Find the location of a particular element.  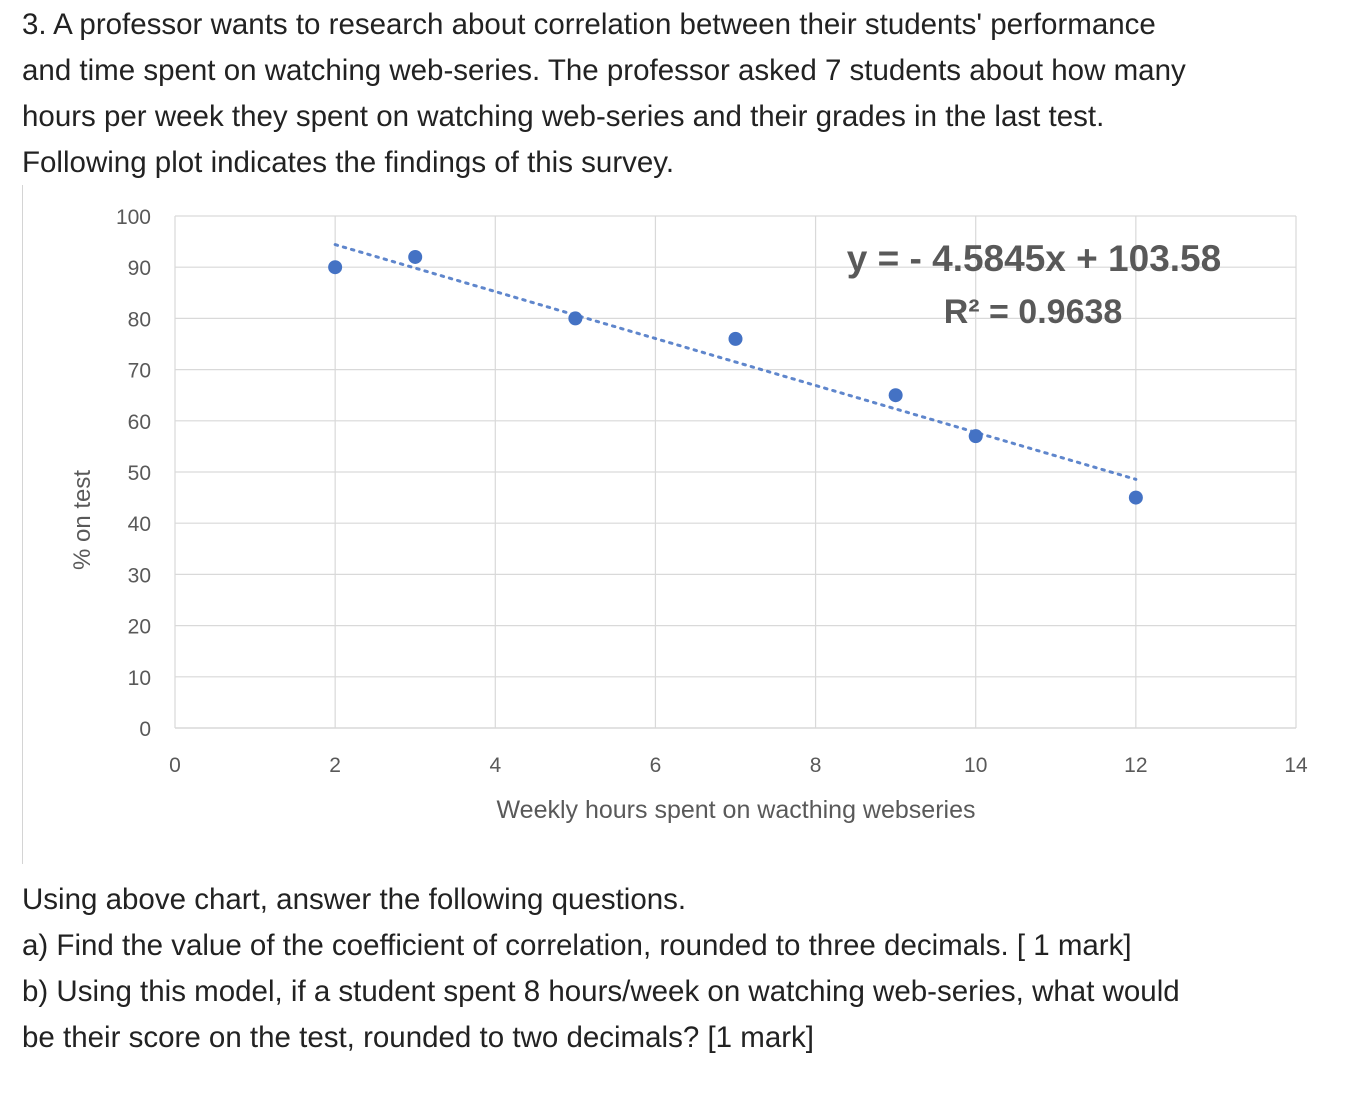

y-tick-label: 60 is located at coordinates (139, 422).